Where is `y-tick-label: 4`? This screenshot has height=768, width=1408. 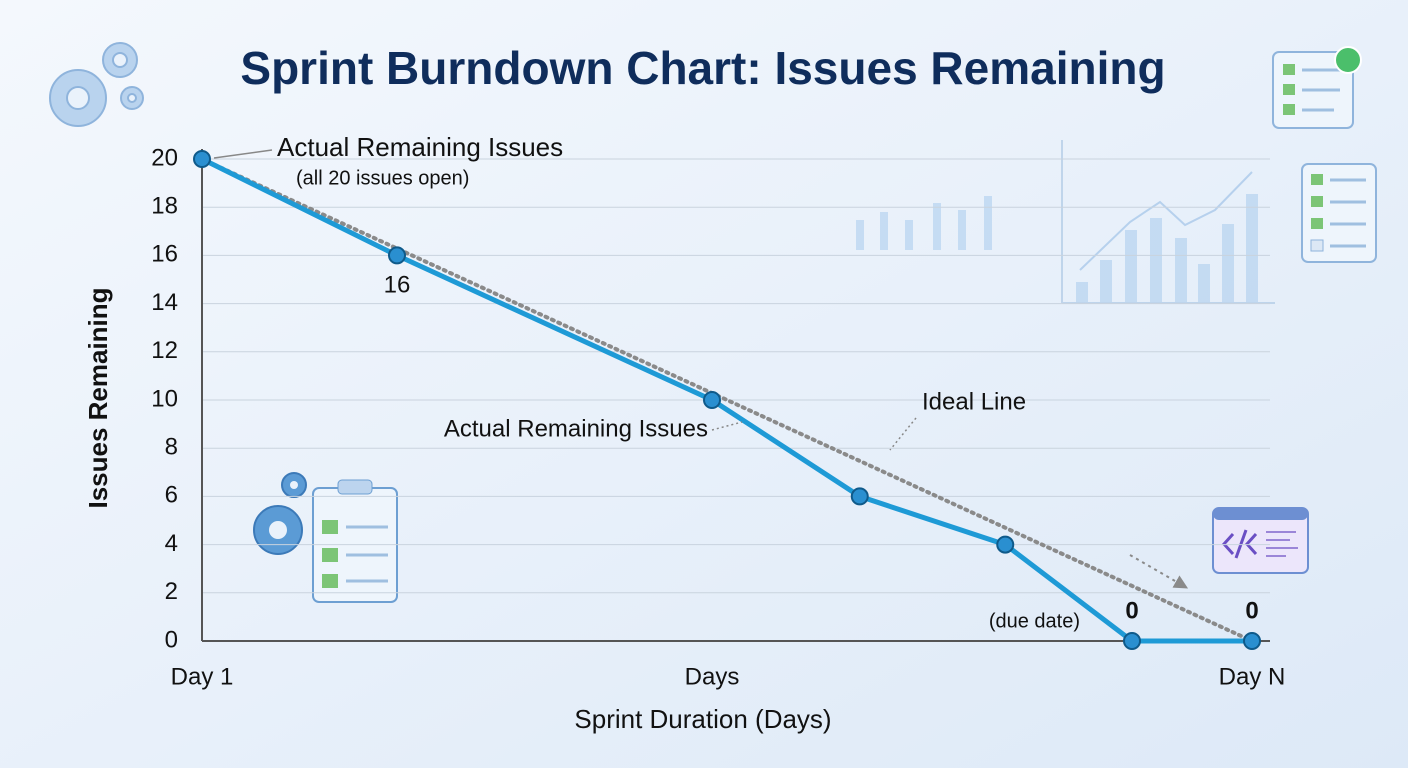
y-tick-label: 4 is located at coordinates (171, 543).